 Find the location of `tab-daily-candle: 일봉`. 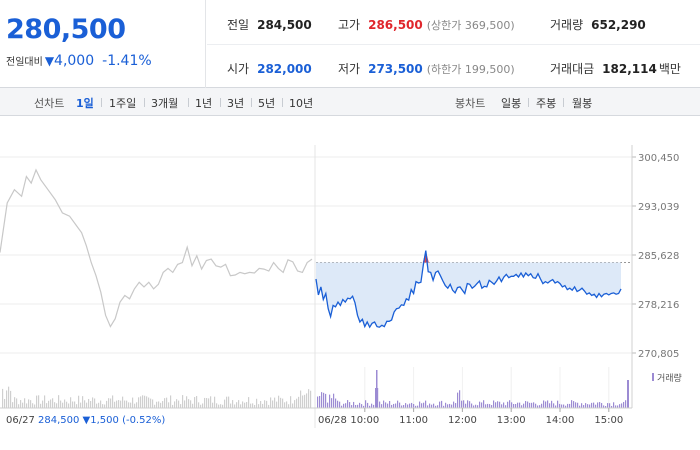

tab-daily-candle: 일봉 is located at coordinates (511, 103).